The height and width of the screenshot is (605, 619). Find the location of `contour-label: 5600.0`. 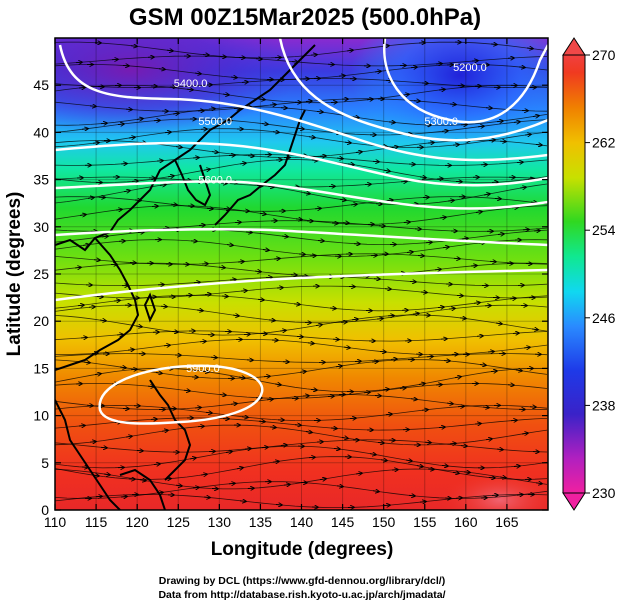

contour-label: 5600.0 is located at coordinates (215, 180).